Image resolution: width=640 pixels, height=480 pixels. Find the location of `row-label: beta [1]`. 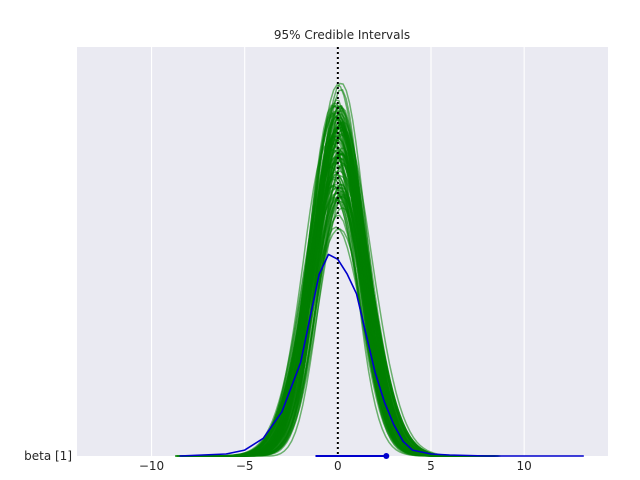

row-label: beta [1] is located at coordinates (48, 456).